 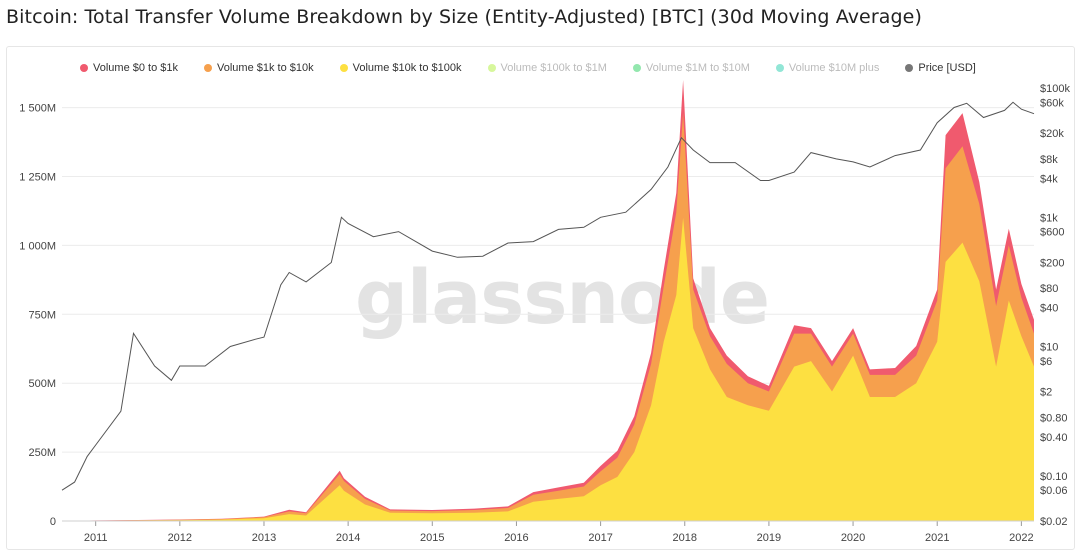 I want to click on x-tick-label: 2012, so click(x=180, y=538).